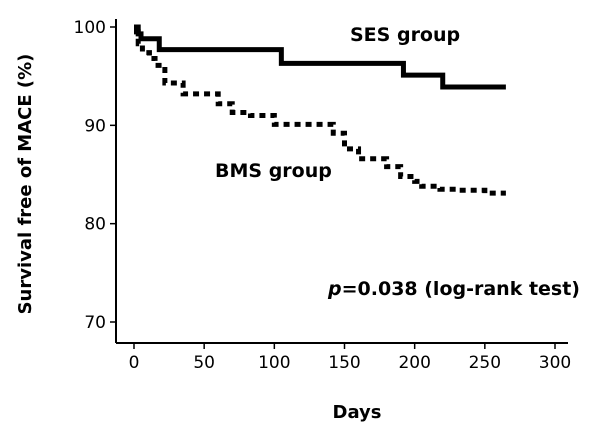 This screenshot has width=597, height=428. Describe the element at coordinates (461, 289) in the screenshot. I see `p-value-text: =0.038 (log-rank test)` at that location.